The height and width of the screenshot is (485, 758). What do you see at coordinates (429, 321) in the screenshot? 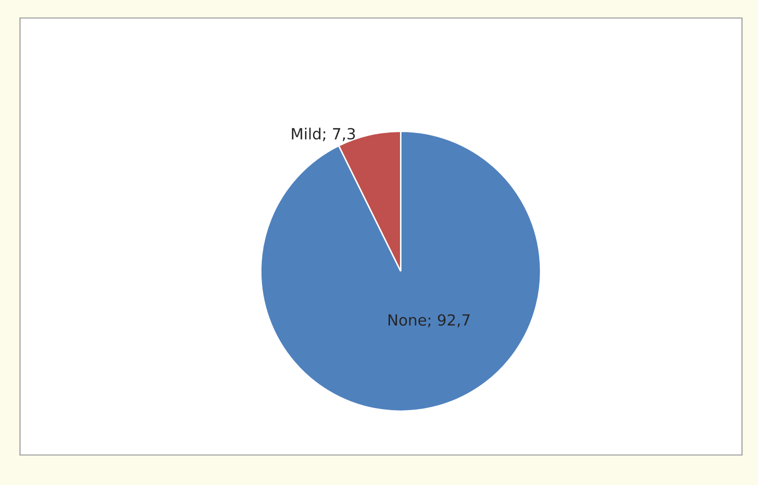
I see `slice-label: None; 92,7` at bounding box center [429, 321].